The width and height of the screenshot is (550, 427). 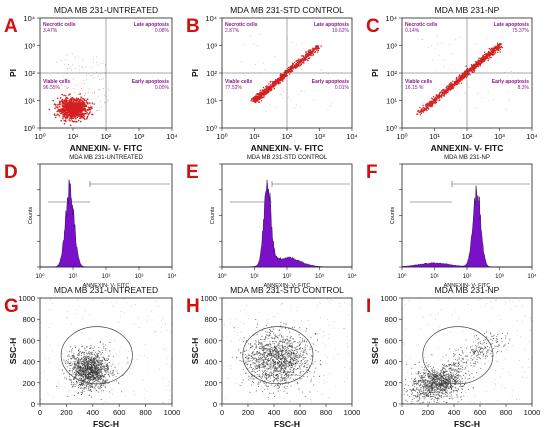 What do you see at coordinates (150, 82) in the screenshot?
I see `quadrant-name: Early apoptosis` at bounding box center [150, 82].